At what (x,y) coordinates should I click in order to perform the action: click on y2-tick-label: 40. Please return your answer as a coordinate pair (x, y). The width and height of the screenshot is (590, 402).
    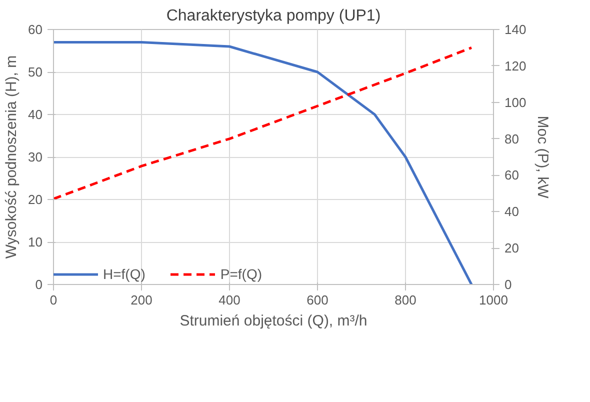
    Looking at the image, I should click on (511, 212).